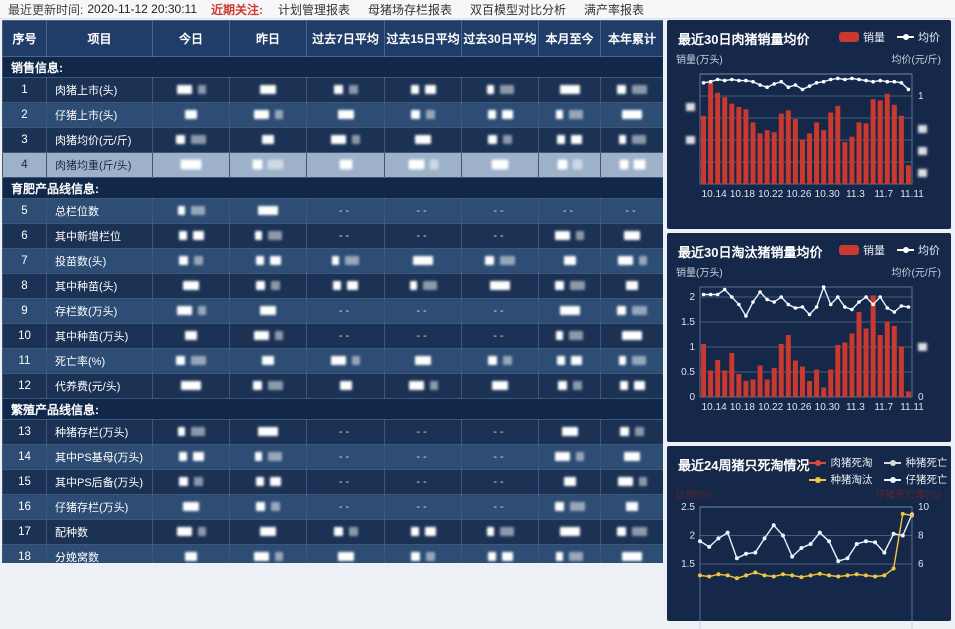  What do you see at coordinates (921, 397) in the screenshot?
I see `svg-text: 0` at bounding box center [921, 397].